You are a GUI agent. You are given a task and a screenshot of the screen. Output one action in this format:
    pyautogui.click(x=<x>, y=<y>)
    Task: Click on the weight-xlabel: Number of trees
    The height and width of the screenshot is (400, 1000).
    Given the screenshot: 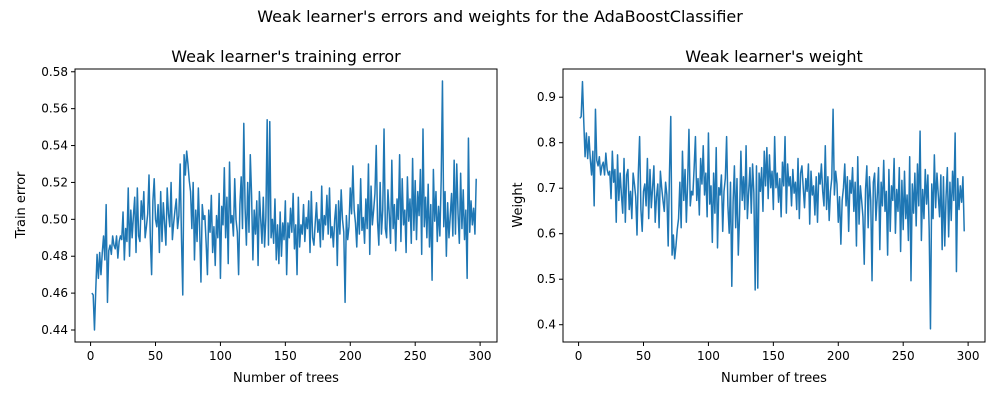 What is the action you would take?
    pyautogui.click(x=774, y=378)
    